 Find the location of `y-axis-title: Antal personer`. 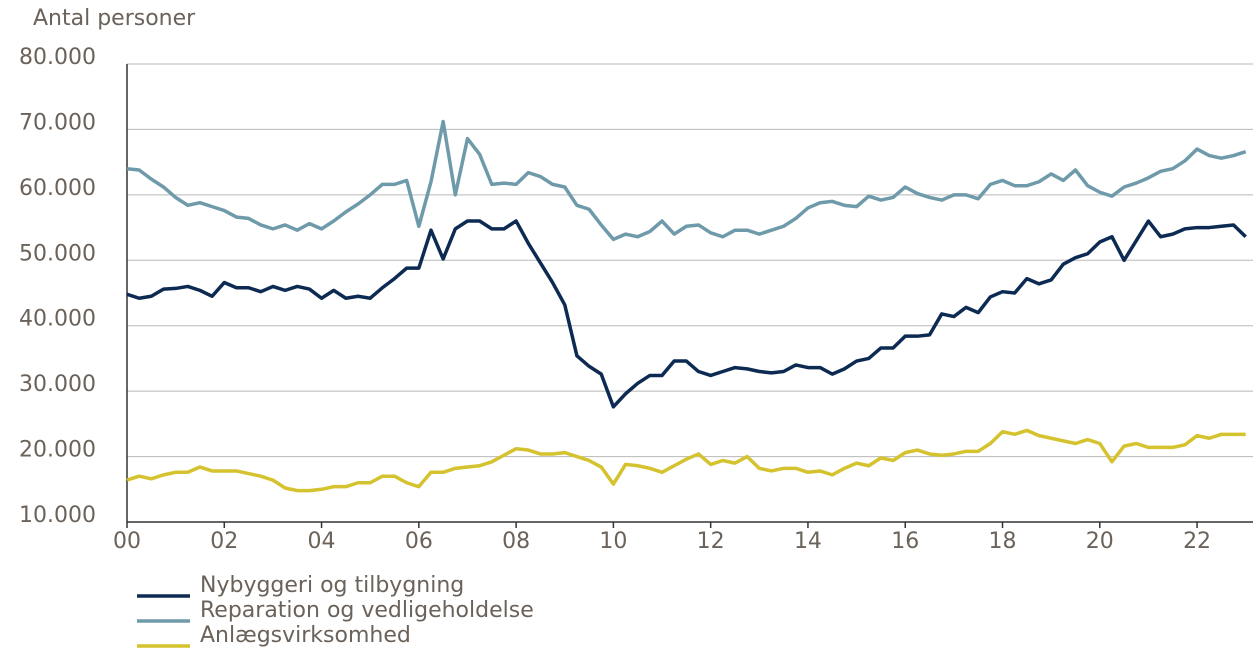

y-axis-title: Antal personer is located at coordinates (114, 18).